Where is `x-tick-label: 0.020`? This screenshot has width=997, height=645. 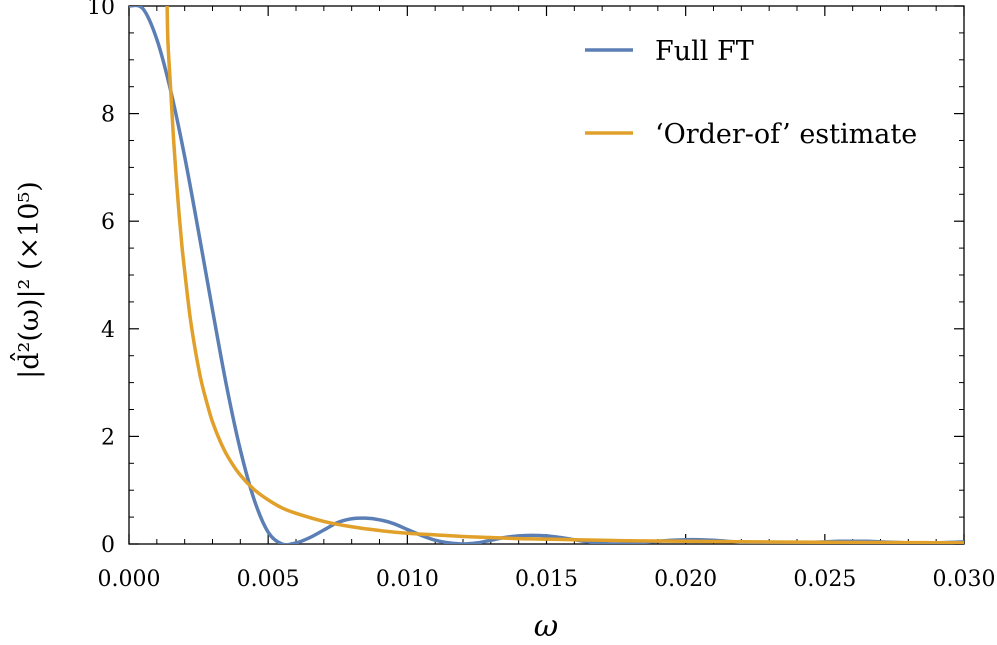 x-tick-label: 0.020 is located at coordinates (685, 579).